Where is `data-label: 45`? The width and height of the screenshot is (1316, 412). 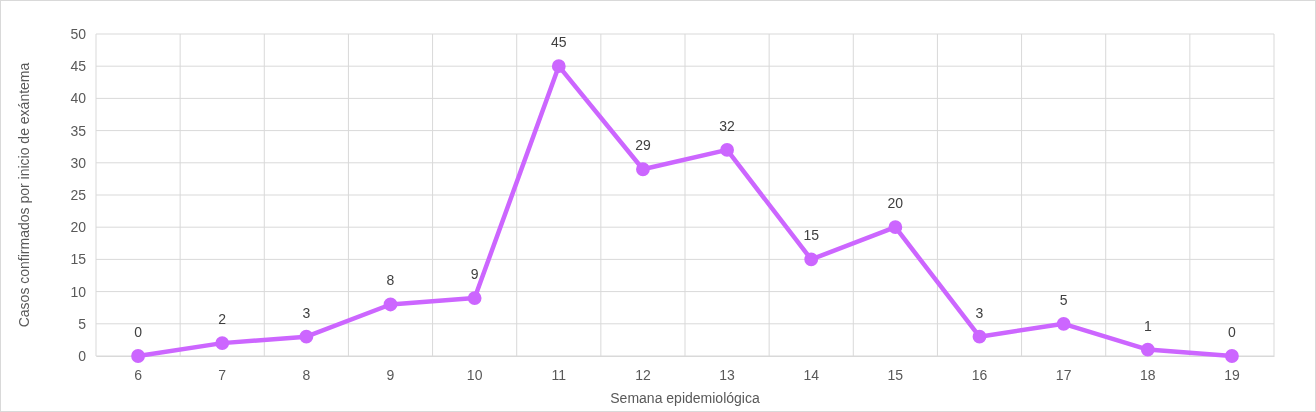 data-label: 45 is located at coordinates (559, 42).